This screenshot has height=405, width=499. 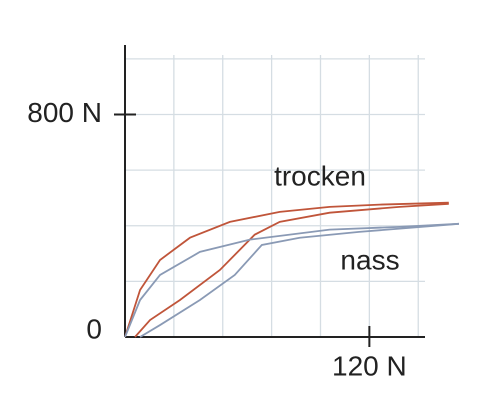 What do you see at coordinates (320, 175) in the screenshot?
I see `series-label: trocken` at bounding box center [320, 175].